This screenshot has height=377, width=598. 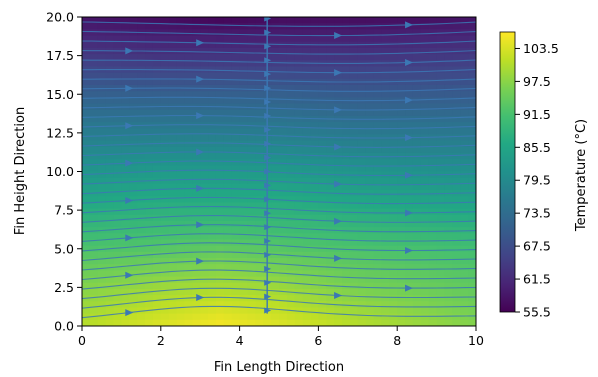 What do you see at coordinates (64, 210) in the screenshot?
I see `y-tick-label: 7.5` at bounding box center [64, 210].